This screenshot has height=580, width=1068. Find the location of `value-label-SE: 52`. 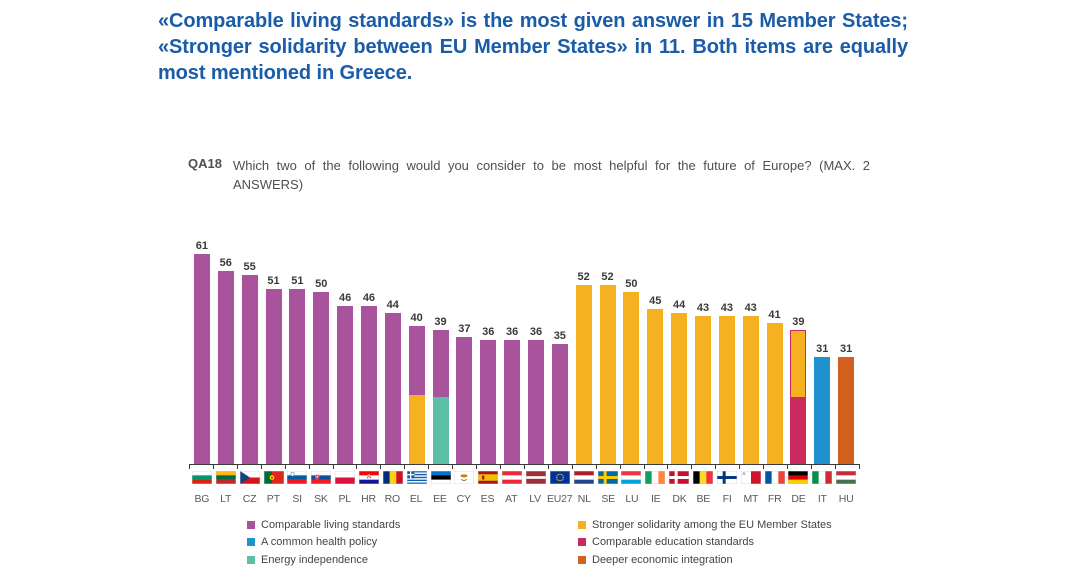

value-label-SE: 52 is located at coordinates (607, 277).